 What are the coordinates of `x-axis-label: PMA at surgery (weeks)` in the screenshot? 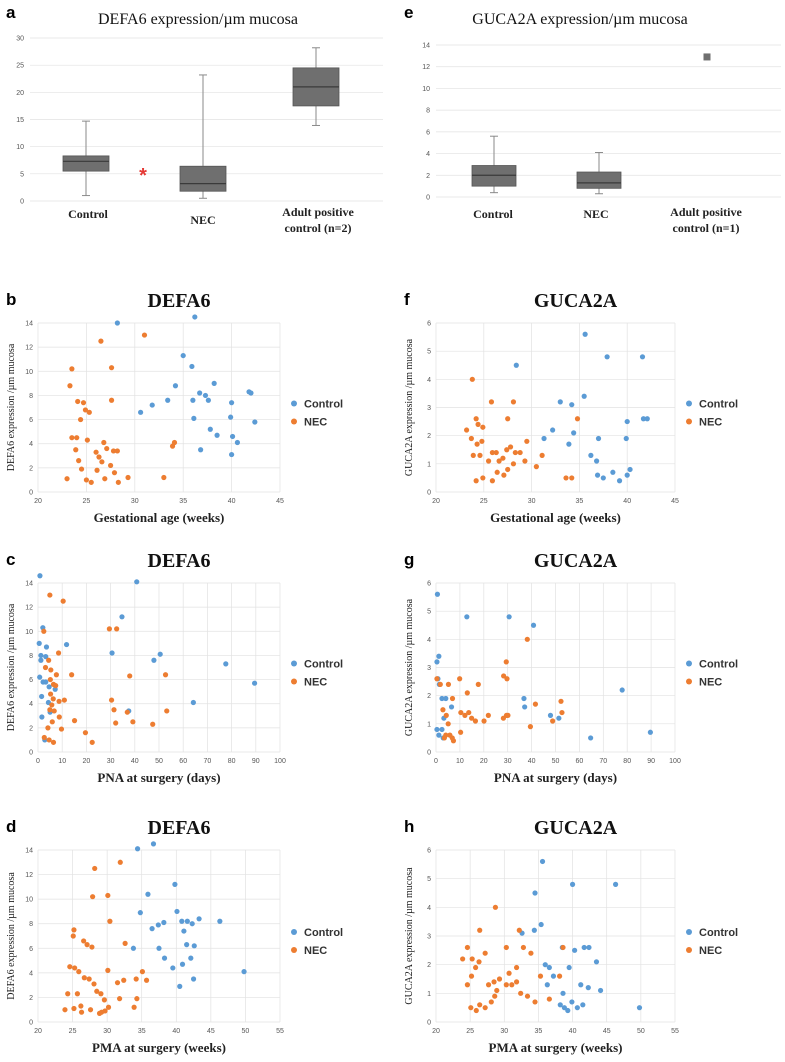 It's located at (556, 1047).